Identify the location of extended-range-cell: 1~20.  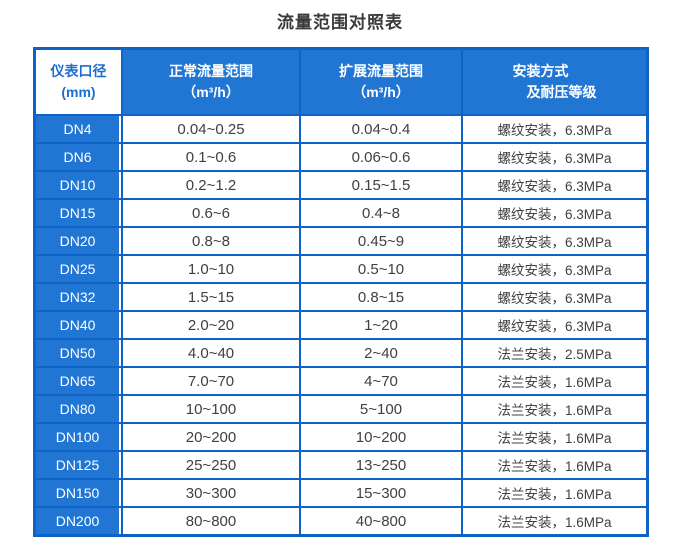
(381, 325).